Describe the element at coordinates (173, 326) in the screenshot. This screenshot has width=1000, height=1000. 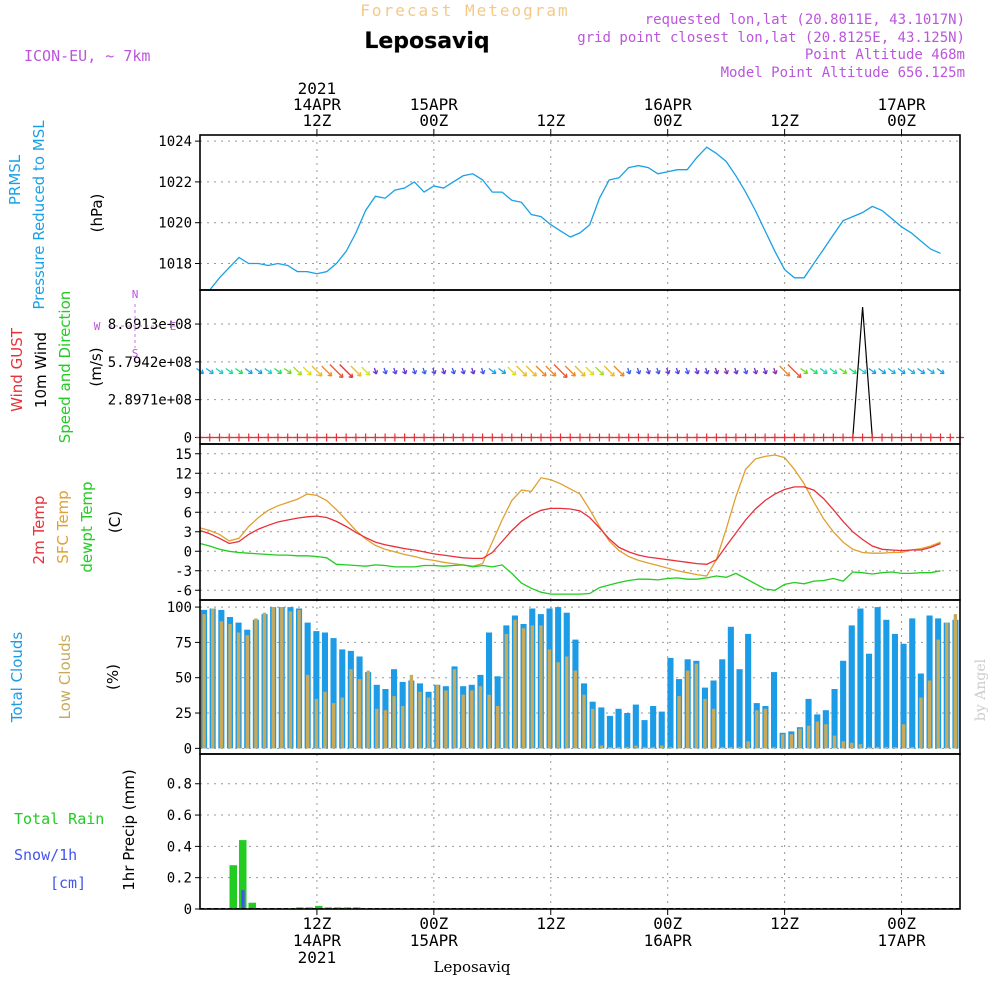
I see `compass-e: E` at that location.